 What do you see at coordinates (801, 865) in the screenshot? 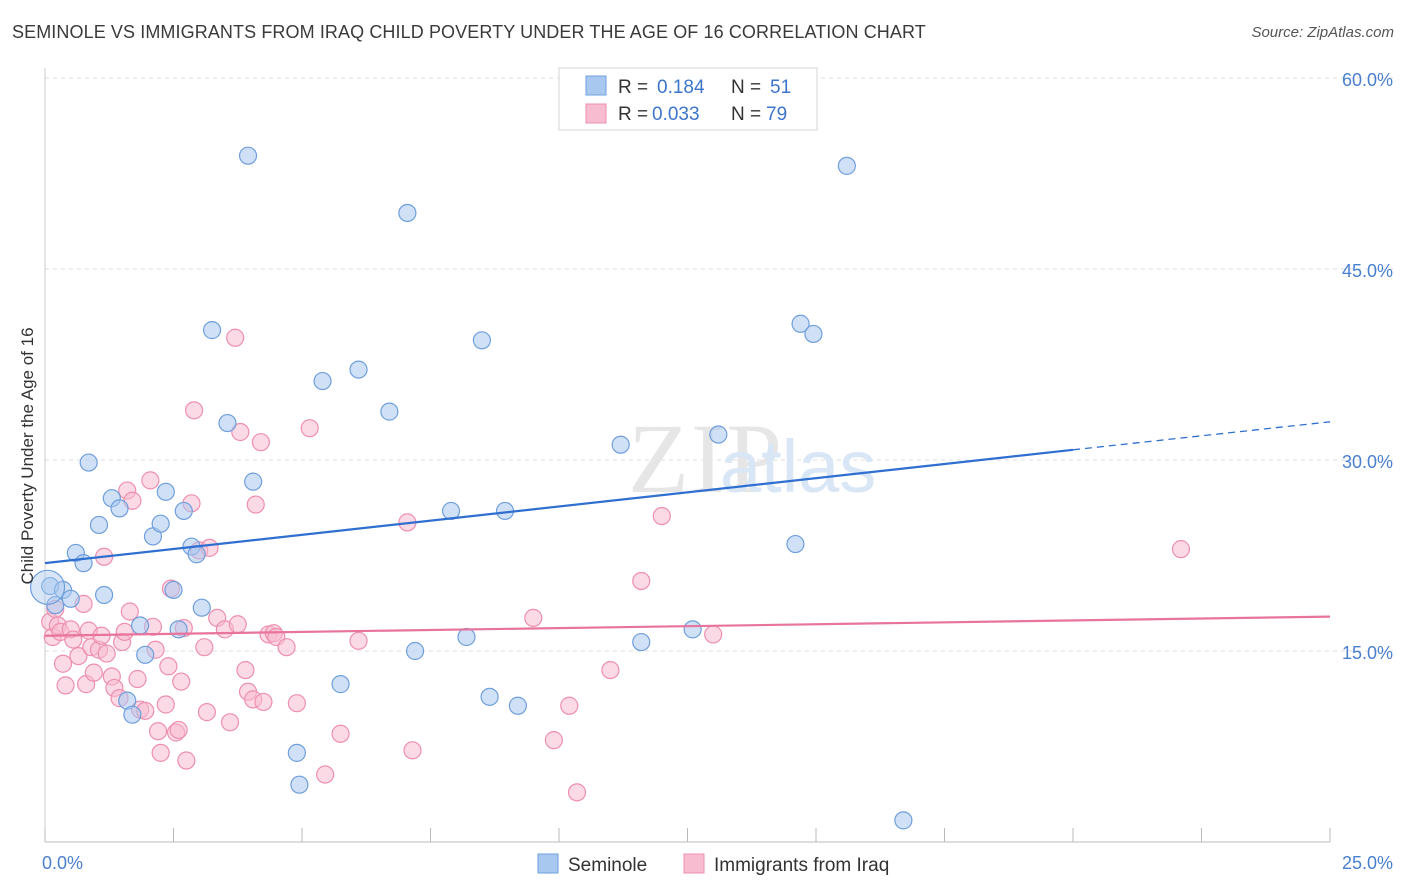
I see `series-legend-label-iraq: Immigrants from Iraq` at bounding box center [801, 865].